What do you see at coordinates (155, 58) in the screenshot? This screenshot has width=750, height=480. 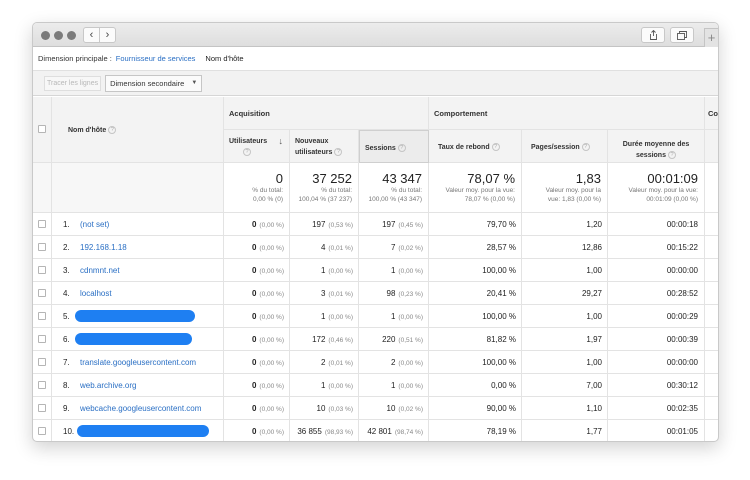 I see `dimension-option-provider: Fournisseur de services` at bounding box center [155, 58].